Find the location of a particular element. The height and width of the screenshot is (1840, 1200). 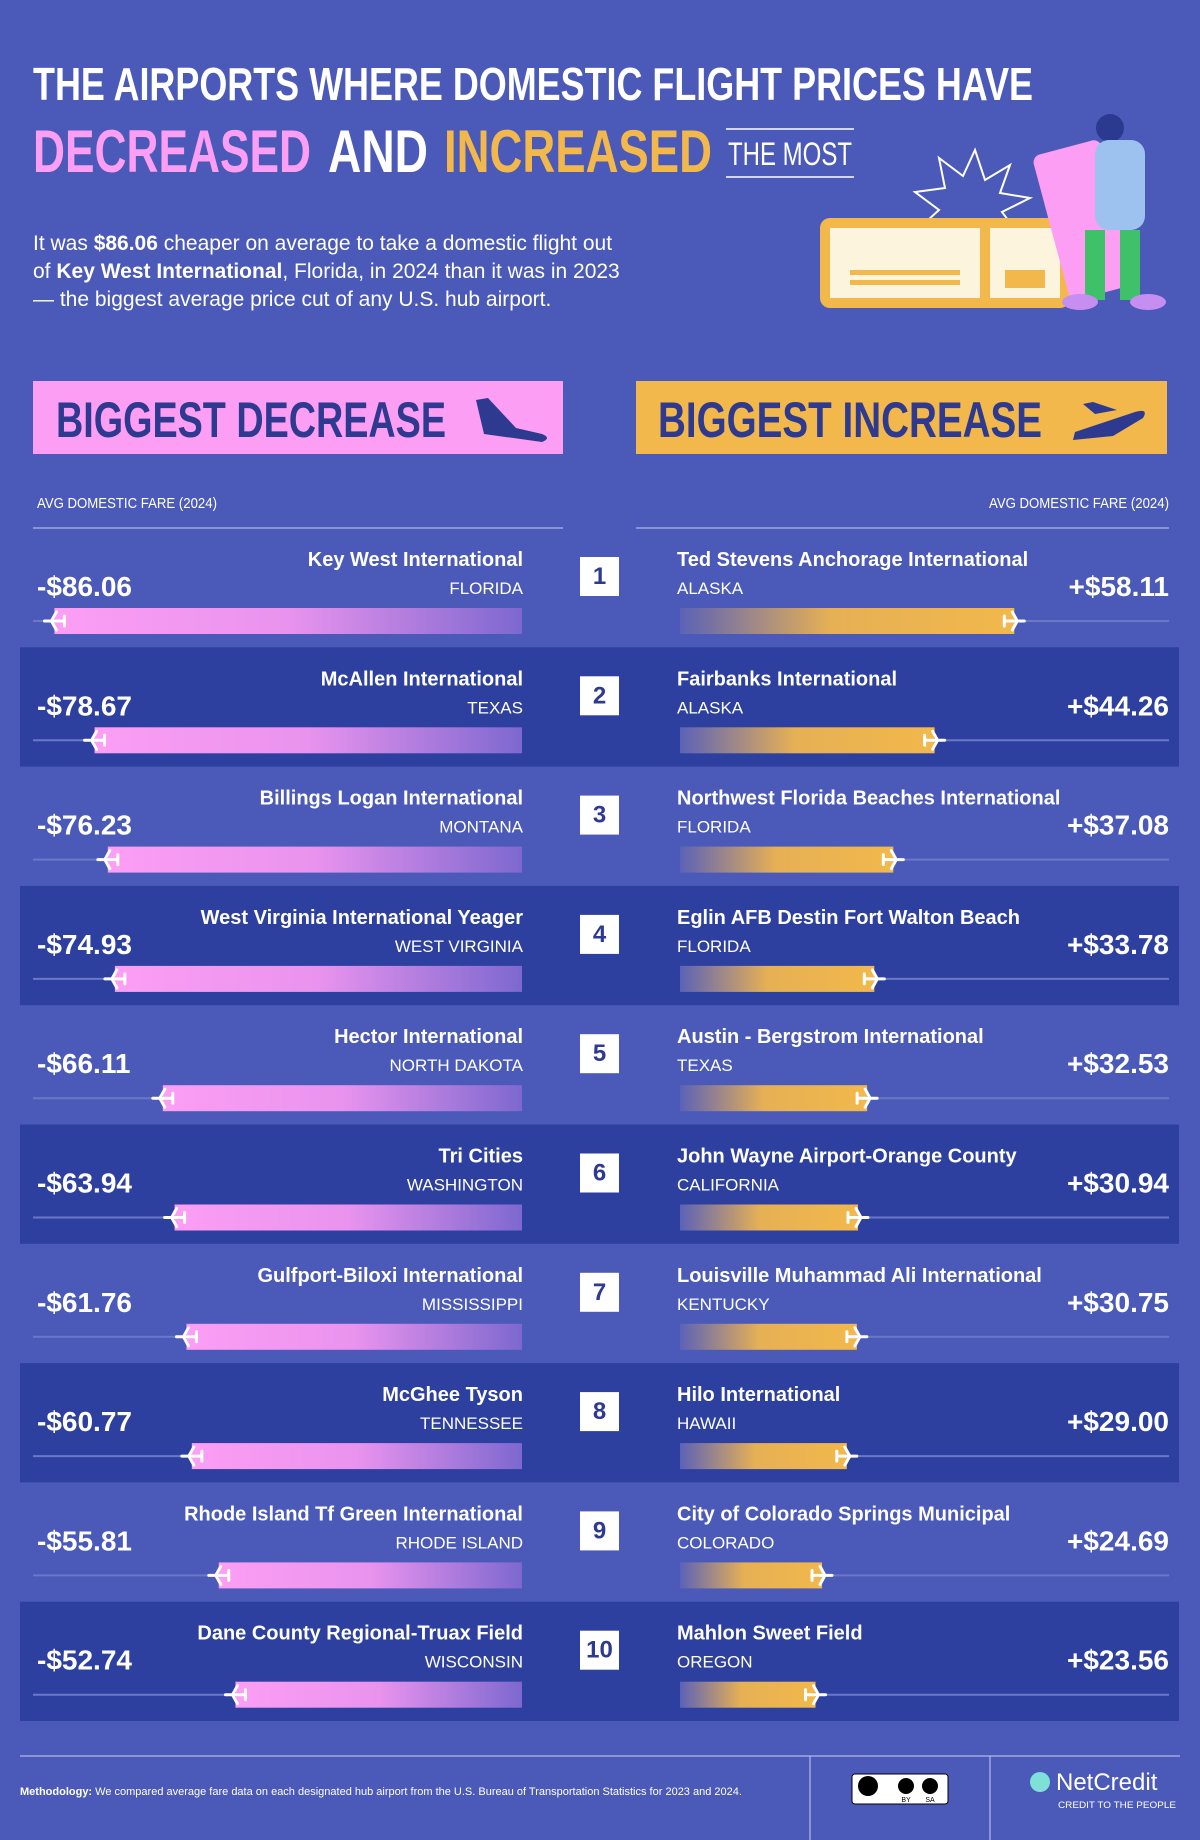

value-label: -$76.23 is located at coordinates (84, 825).